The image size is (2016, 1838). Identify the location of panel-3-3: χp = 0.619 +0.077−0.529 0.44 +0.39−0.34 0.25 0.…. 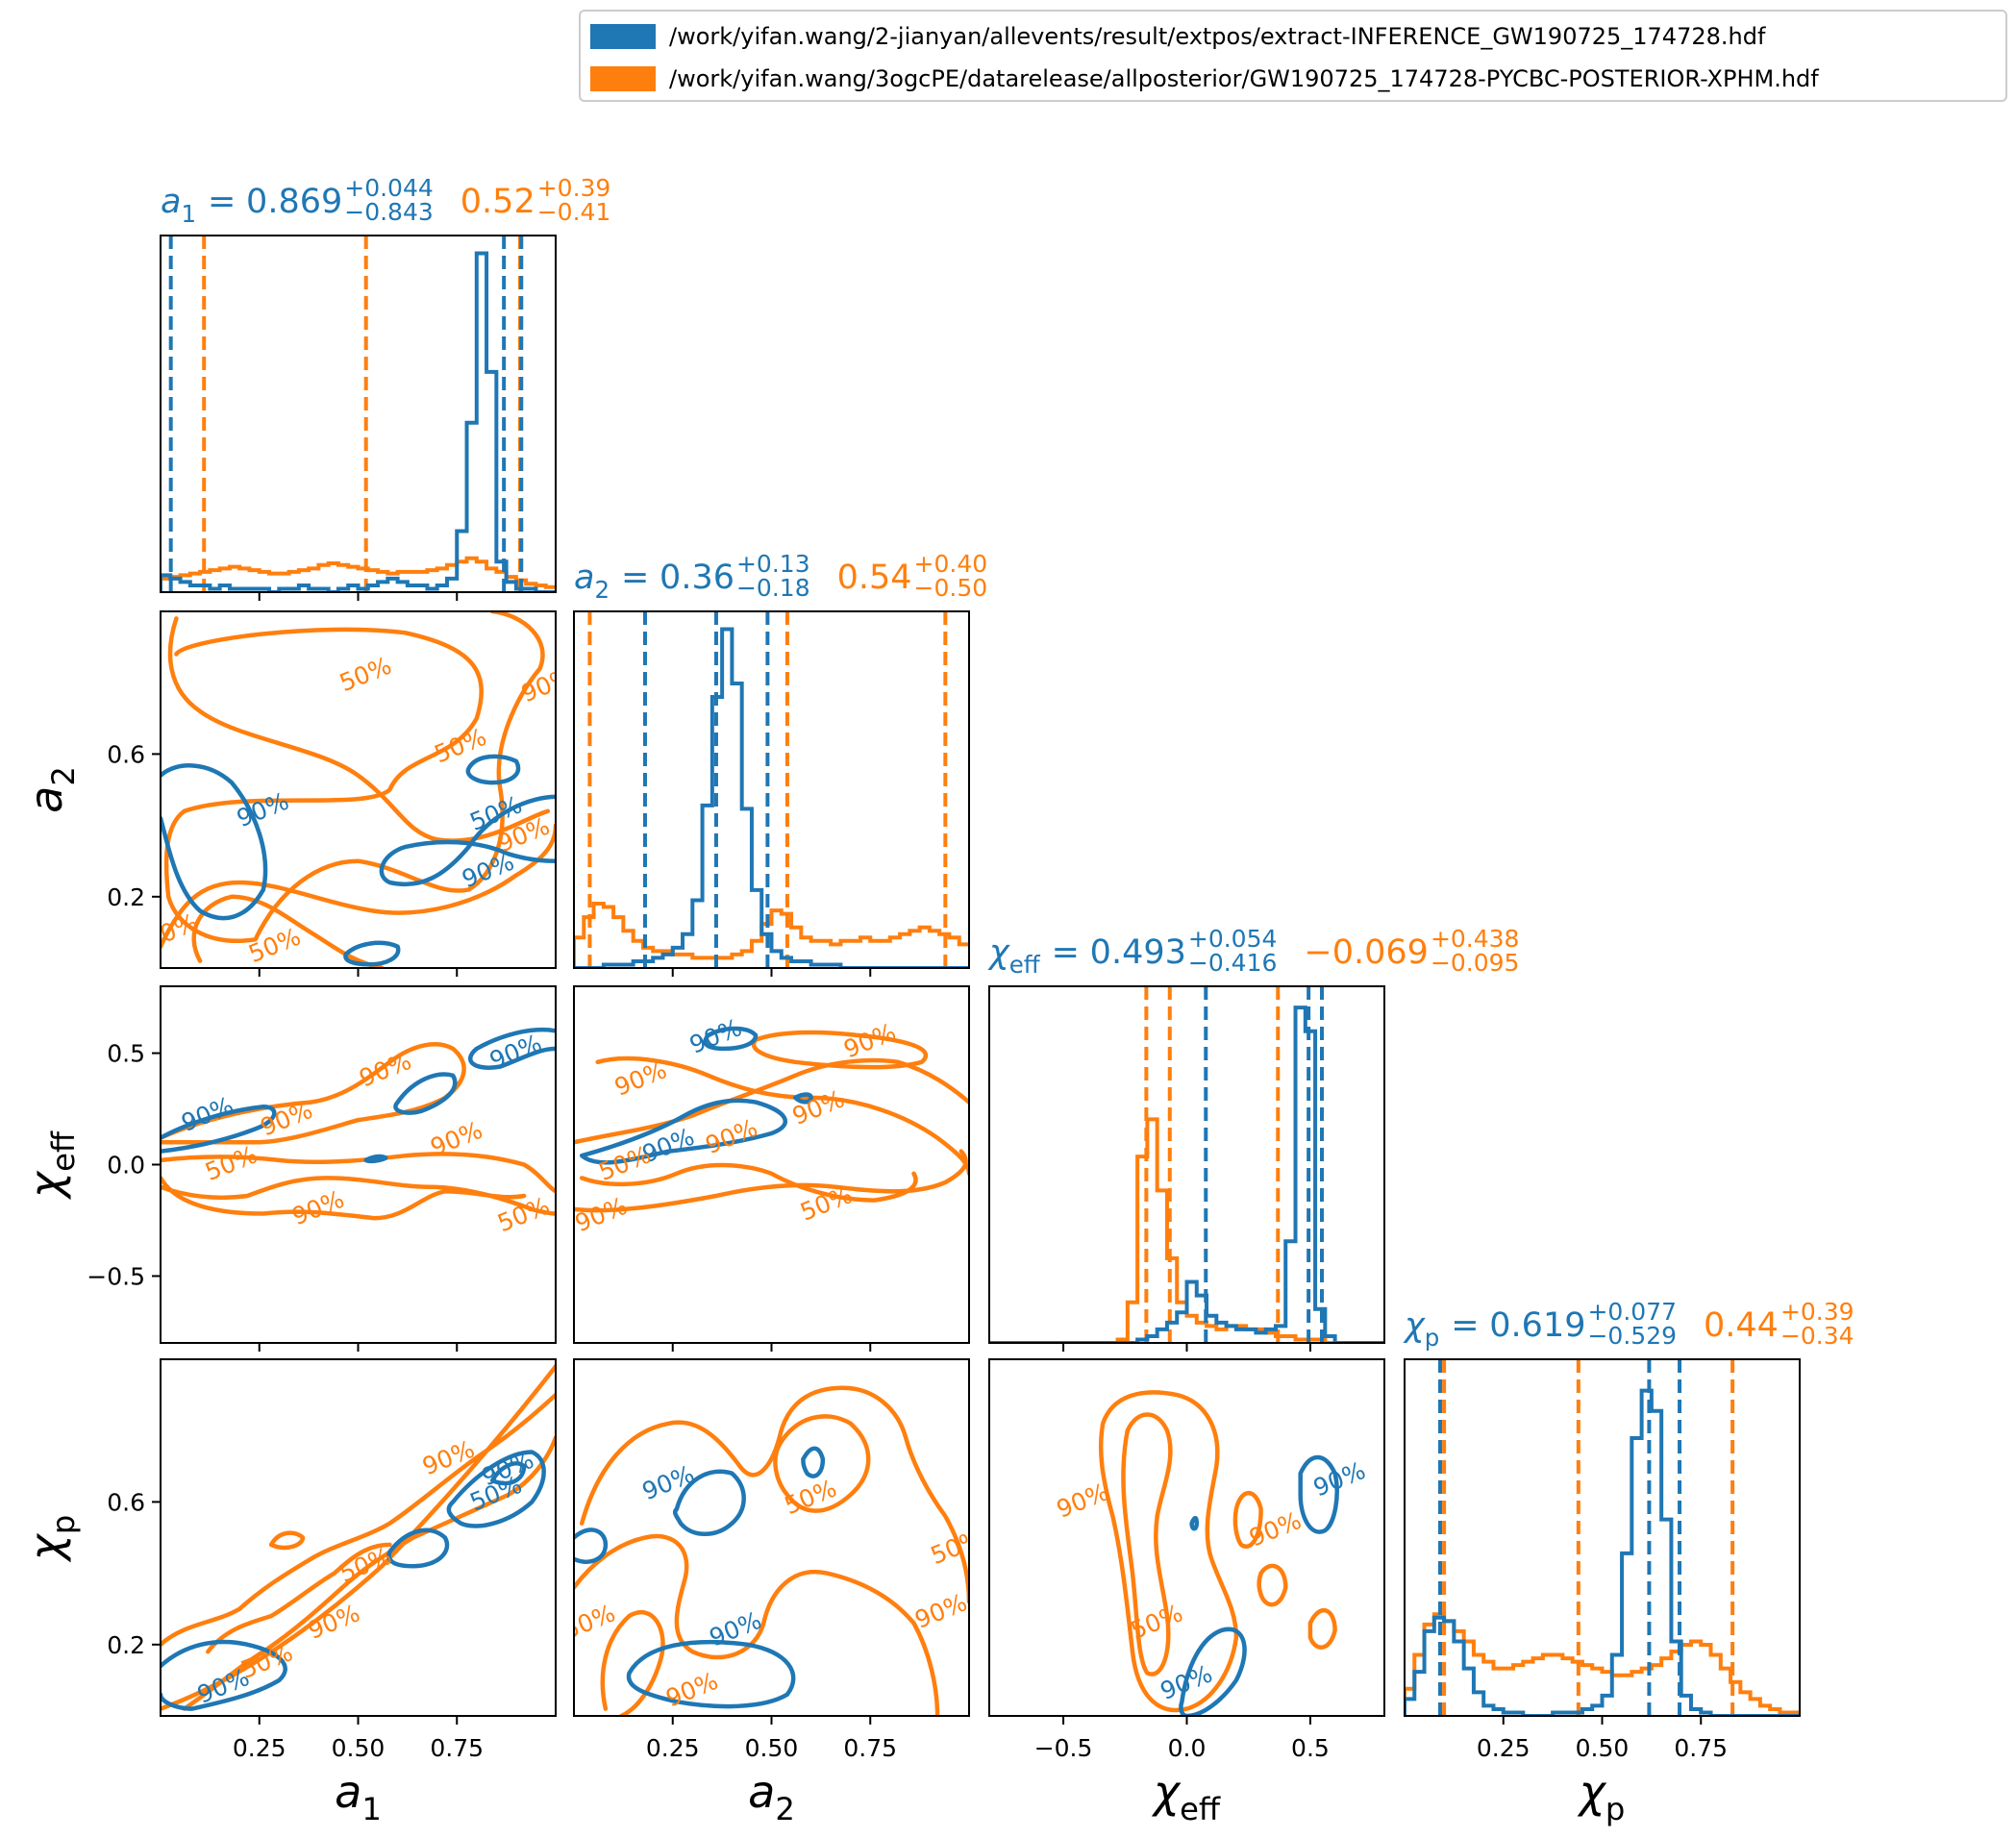
(1628, 1530).